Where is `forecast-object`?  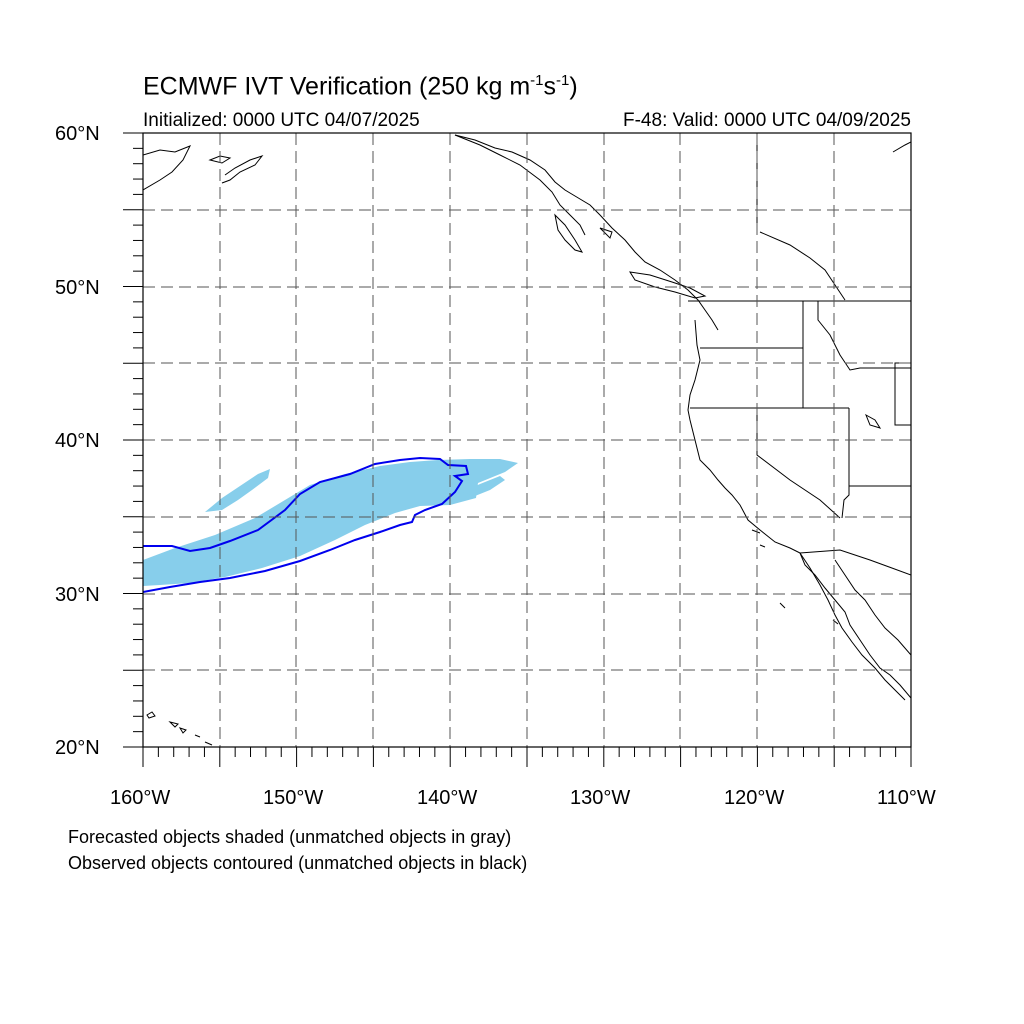
forecast-object is located at coordinates (330, 522).